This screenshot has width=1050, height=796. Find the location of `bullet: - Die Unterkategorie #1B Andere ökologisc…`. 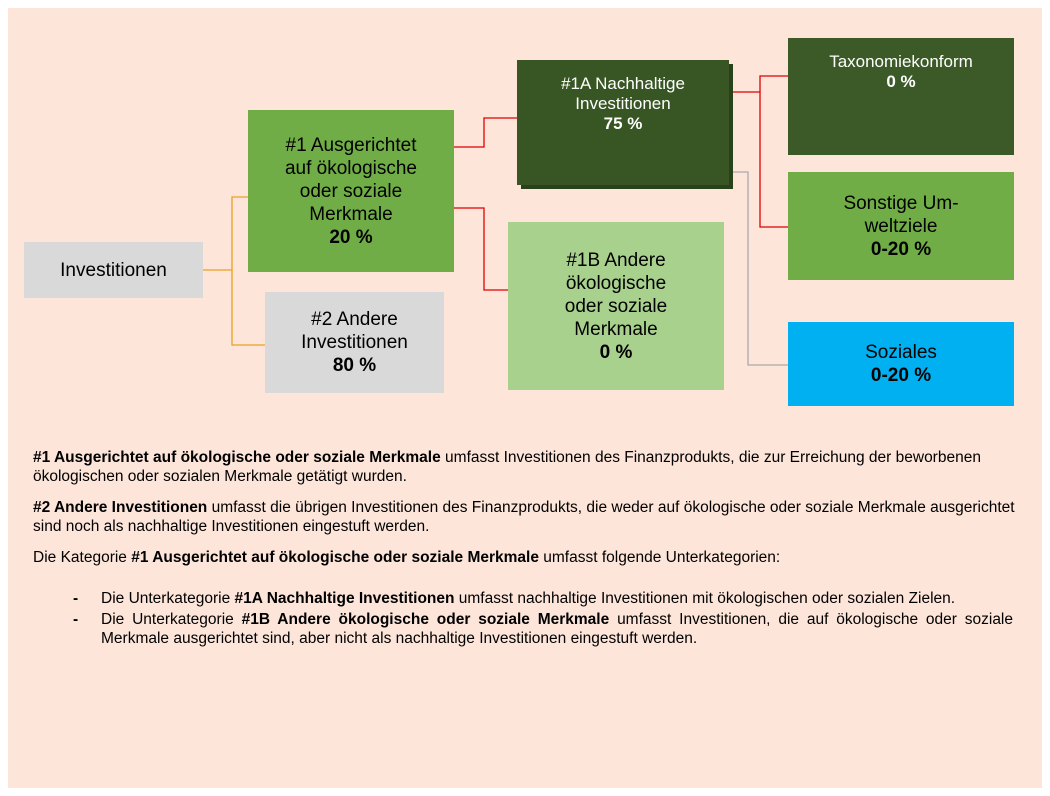

bullet: - Die Unterkategorie #1B Andere ökologisc… is located at coordinates (533, 629).